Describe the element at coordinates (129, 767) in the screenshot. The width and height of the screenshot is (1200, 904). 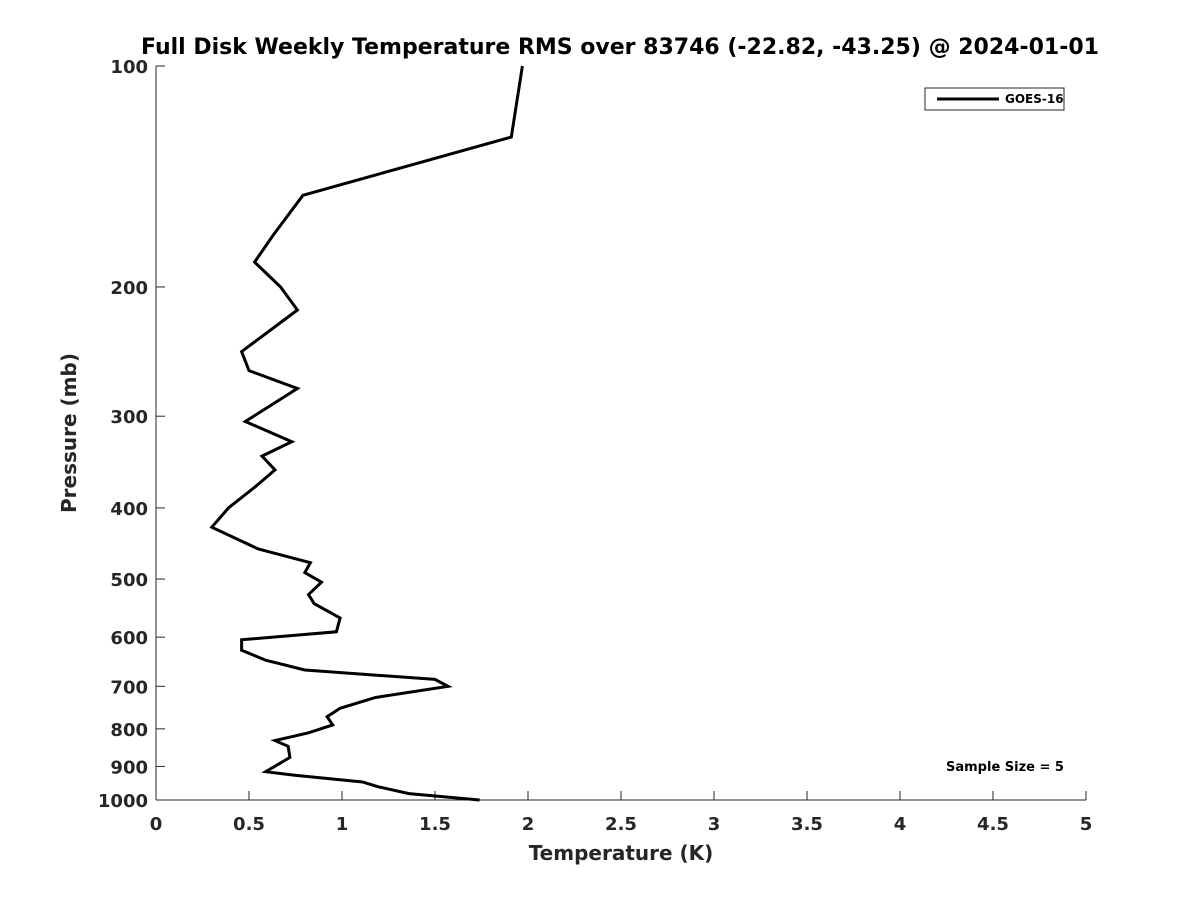
I see `y-tick-label: 900` at that location.